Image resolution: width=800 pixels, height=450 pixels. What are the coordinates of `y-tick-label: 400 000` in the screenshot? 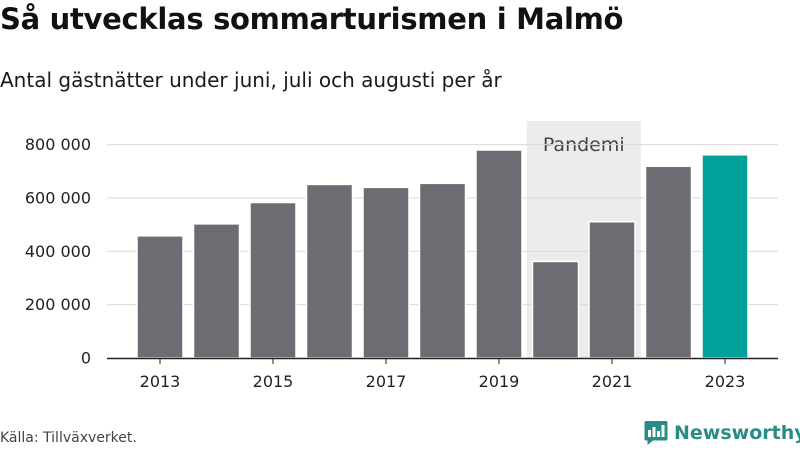 It's located at (58, 251).